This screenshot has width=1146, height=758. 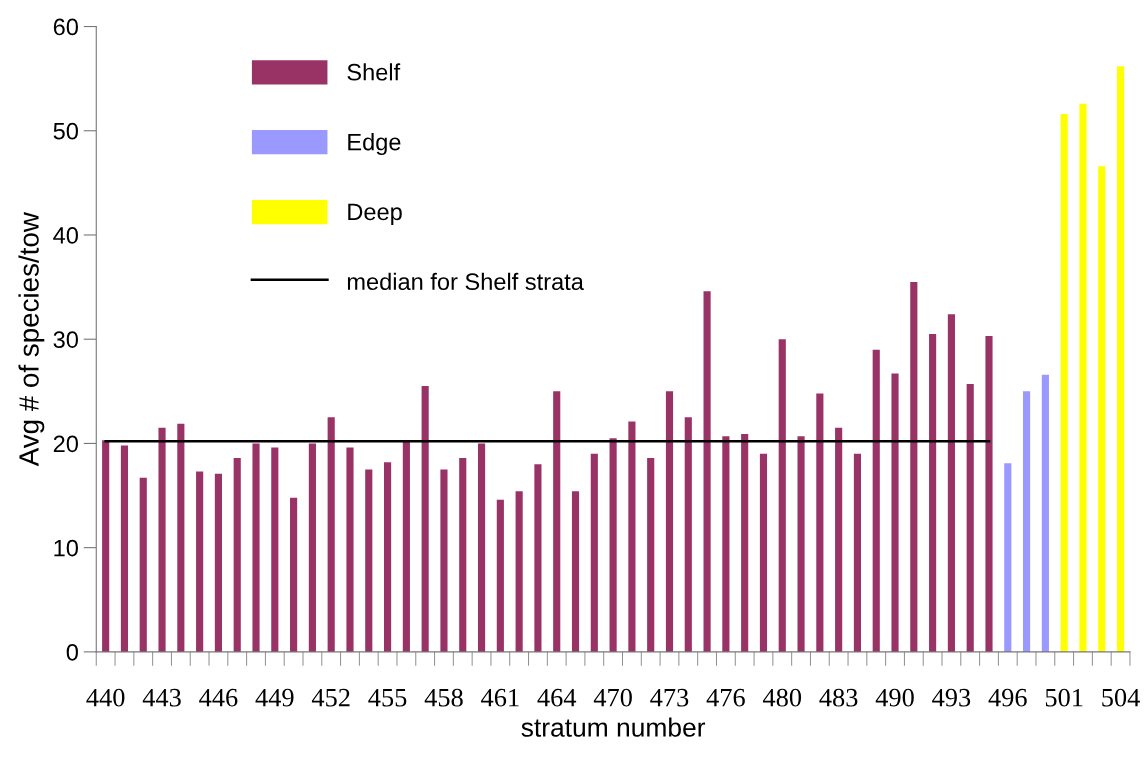 I want to click on x-tick-label: 449, so click(x=274, y=697).